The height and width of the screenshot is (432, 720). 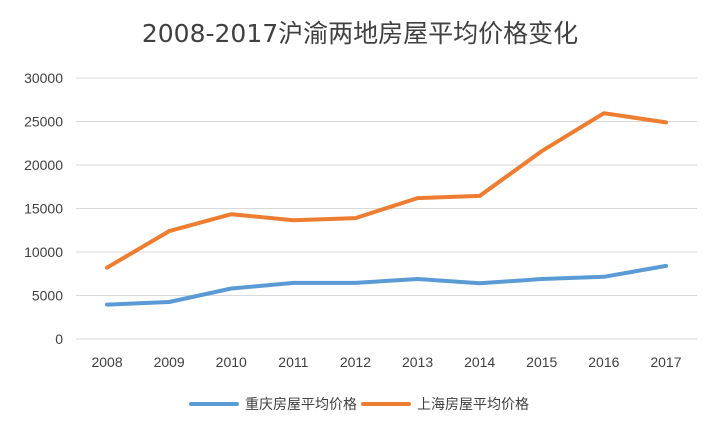 I want to click on x-tick-label: 2009, so click(x=169, y=362).